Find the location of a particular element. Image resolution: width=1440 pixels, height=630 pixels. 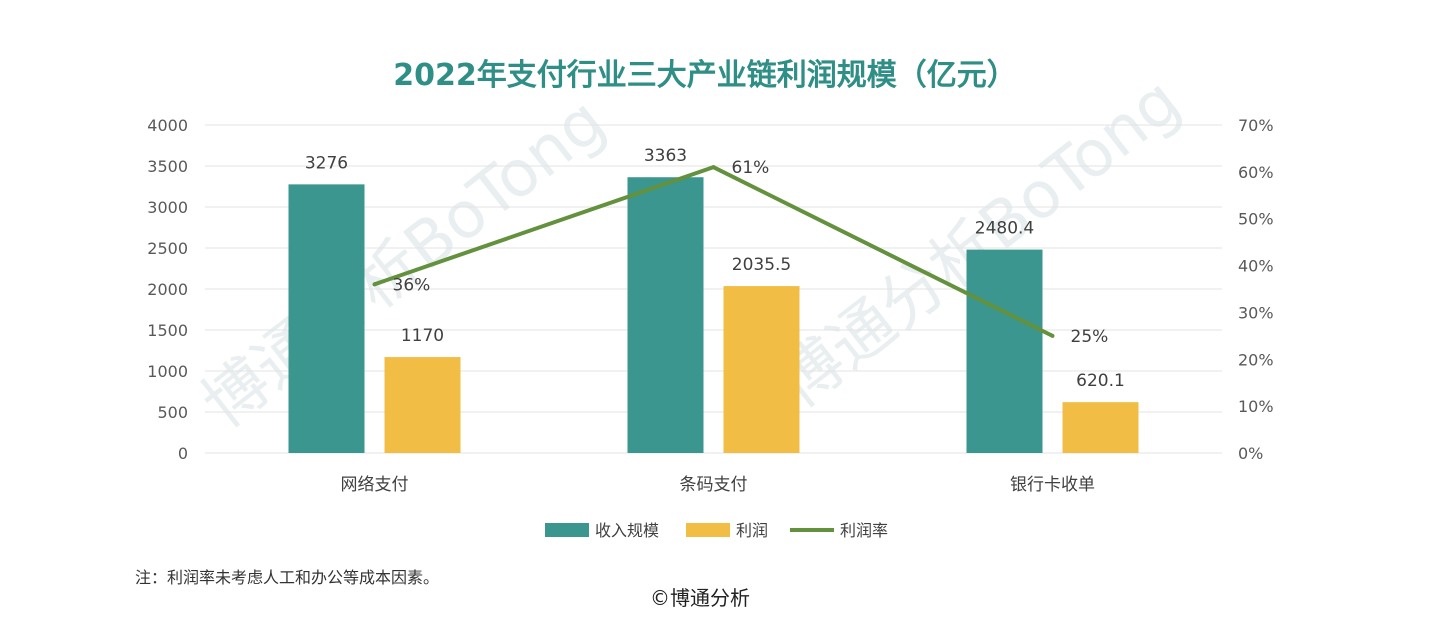

bar-data-label: 3276 is located at coordinates (326, 163).